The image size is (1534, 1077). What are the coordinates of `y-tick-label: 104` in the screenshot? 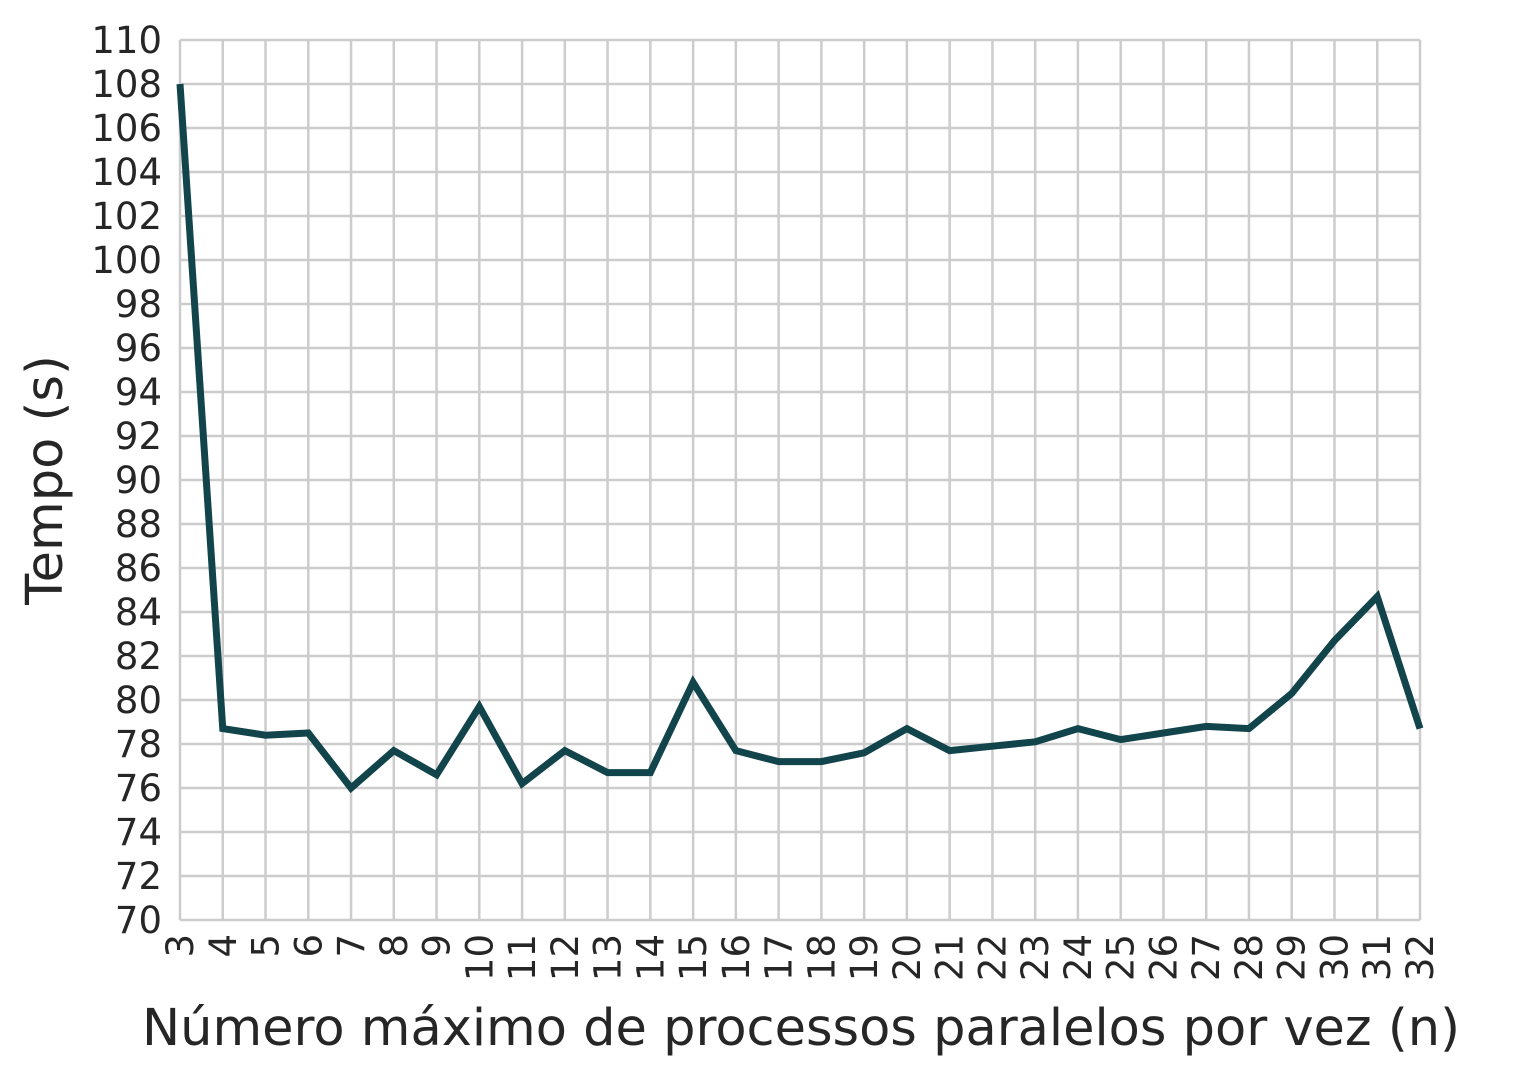 It's located at (126, 172).